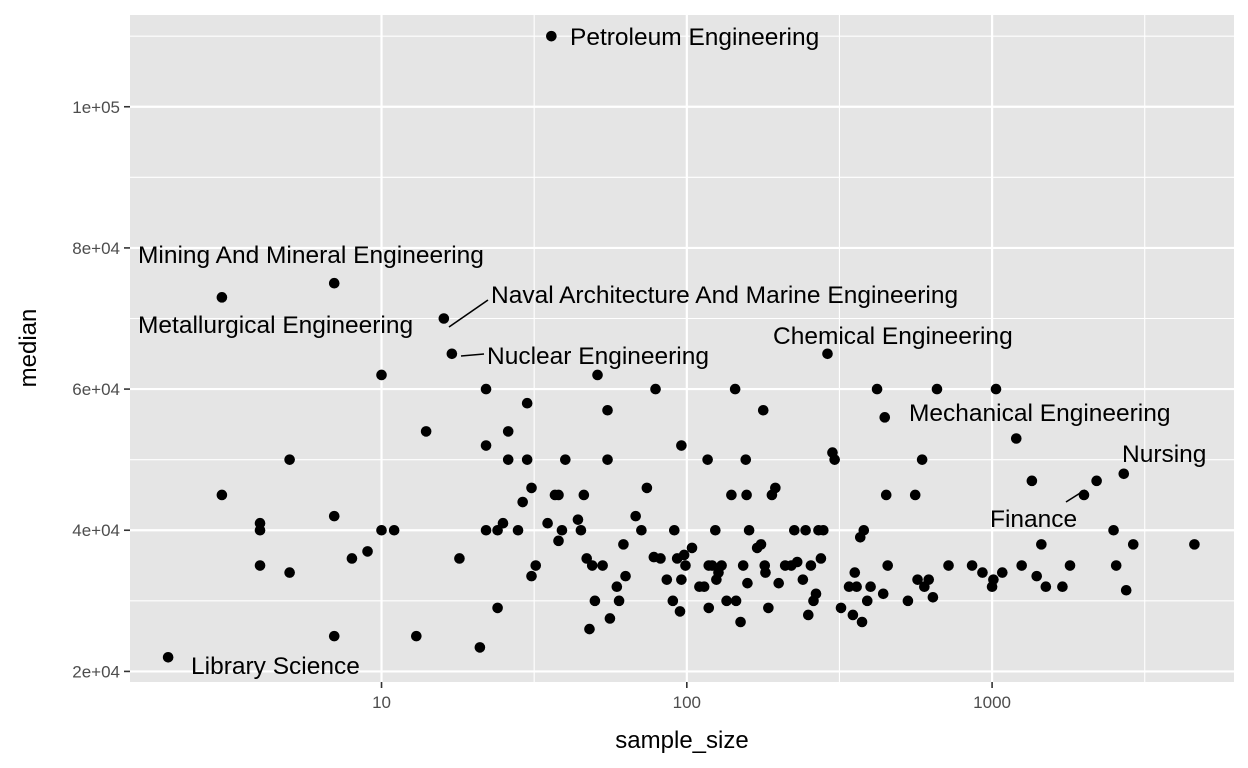 This screenshot has width=1248, height=768. I want to click on label-mechanical-engineering: Mechanical Engineering, so click(1040, 413).